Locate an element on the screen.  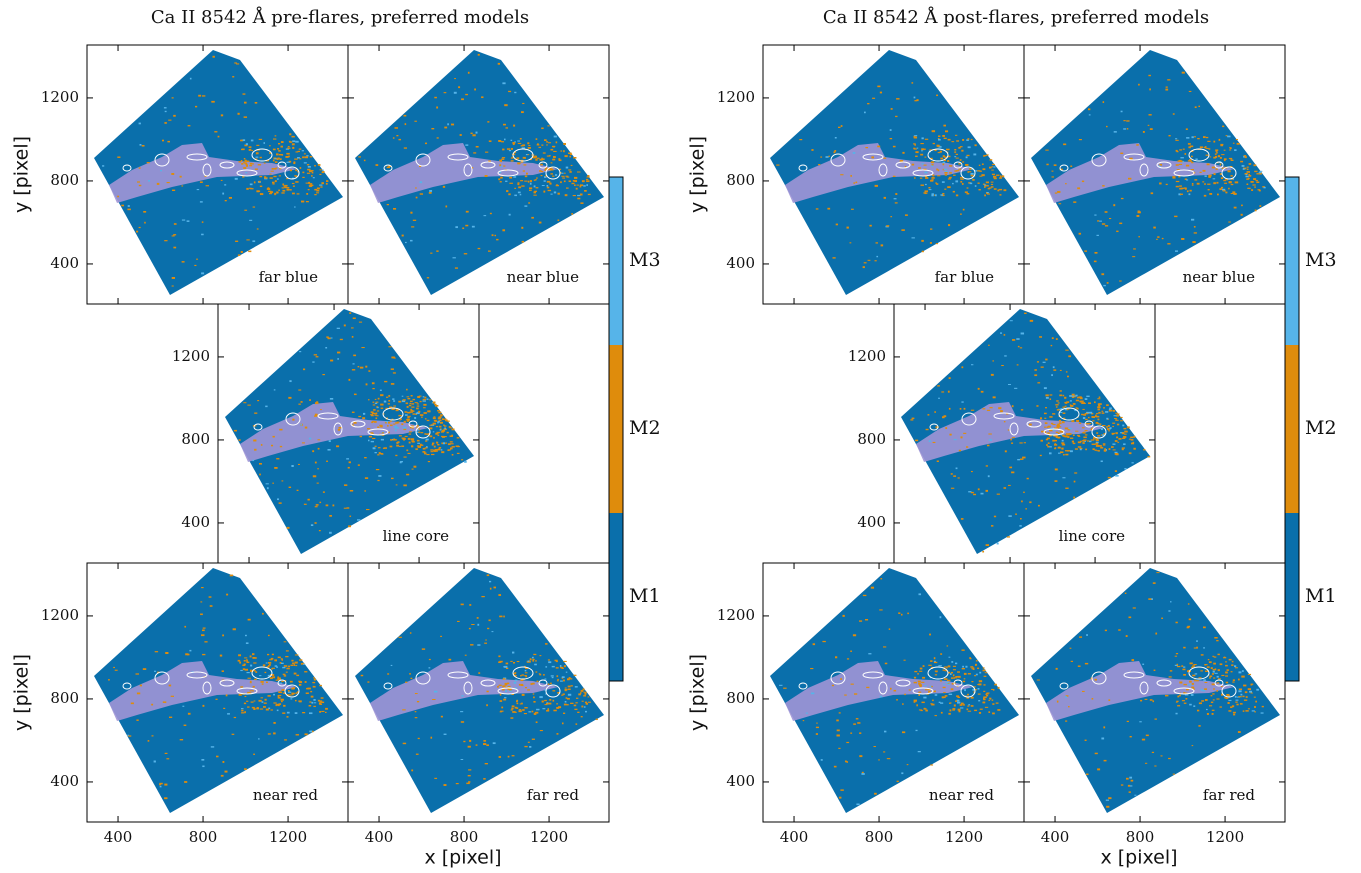
x-tick-label: 1200 is located at coordinates (549, 837).